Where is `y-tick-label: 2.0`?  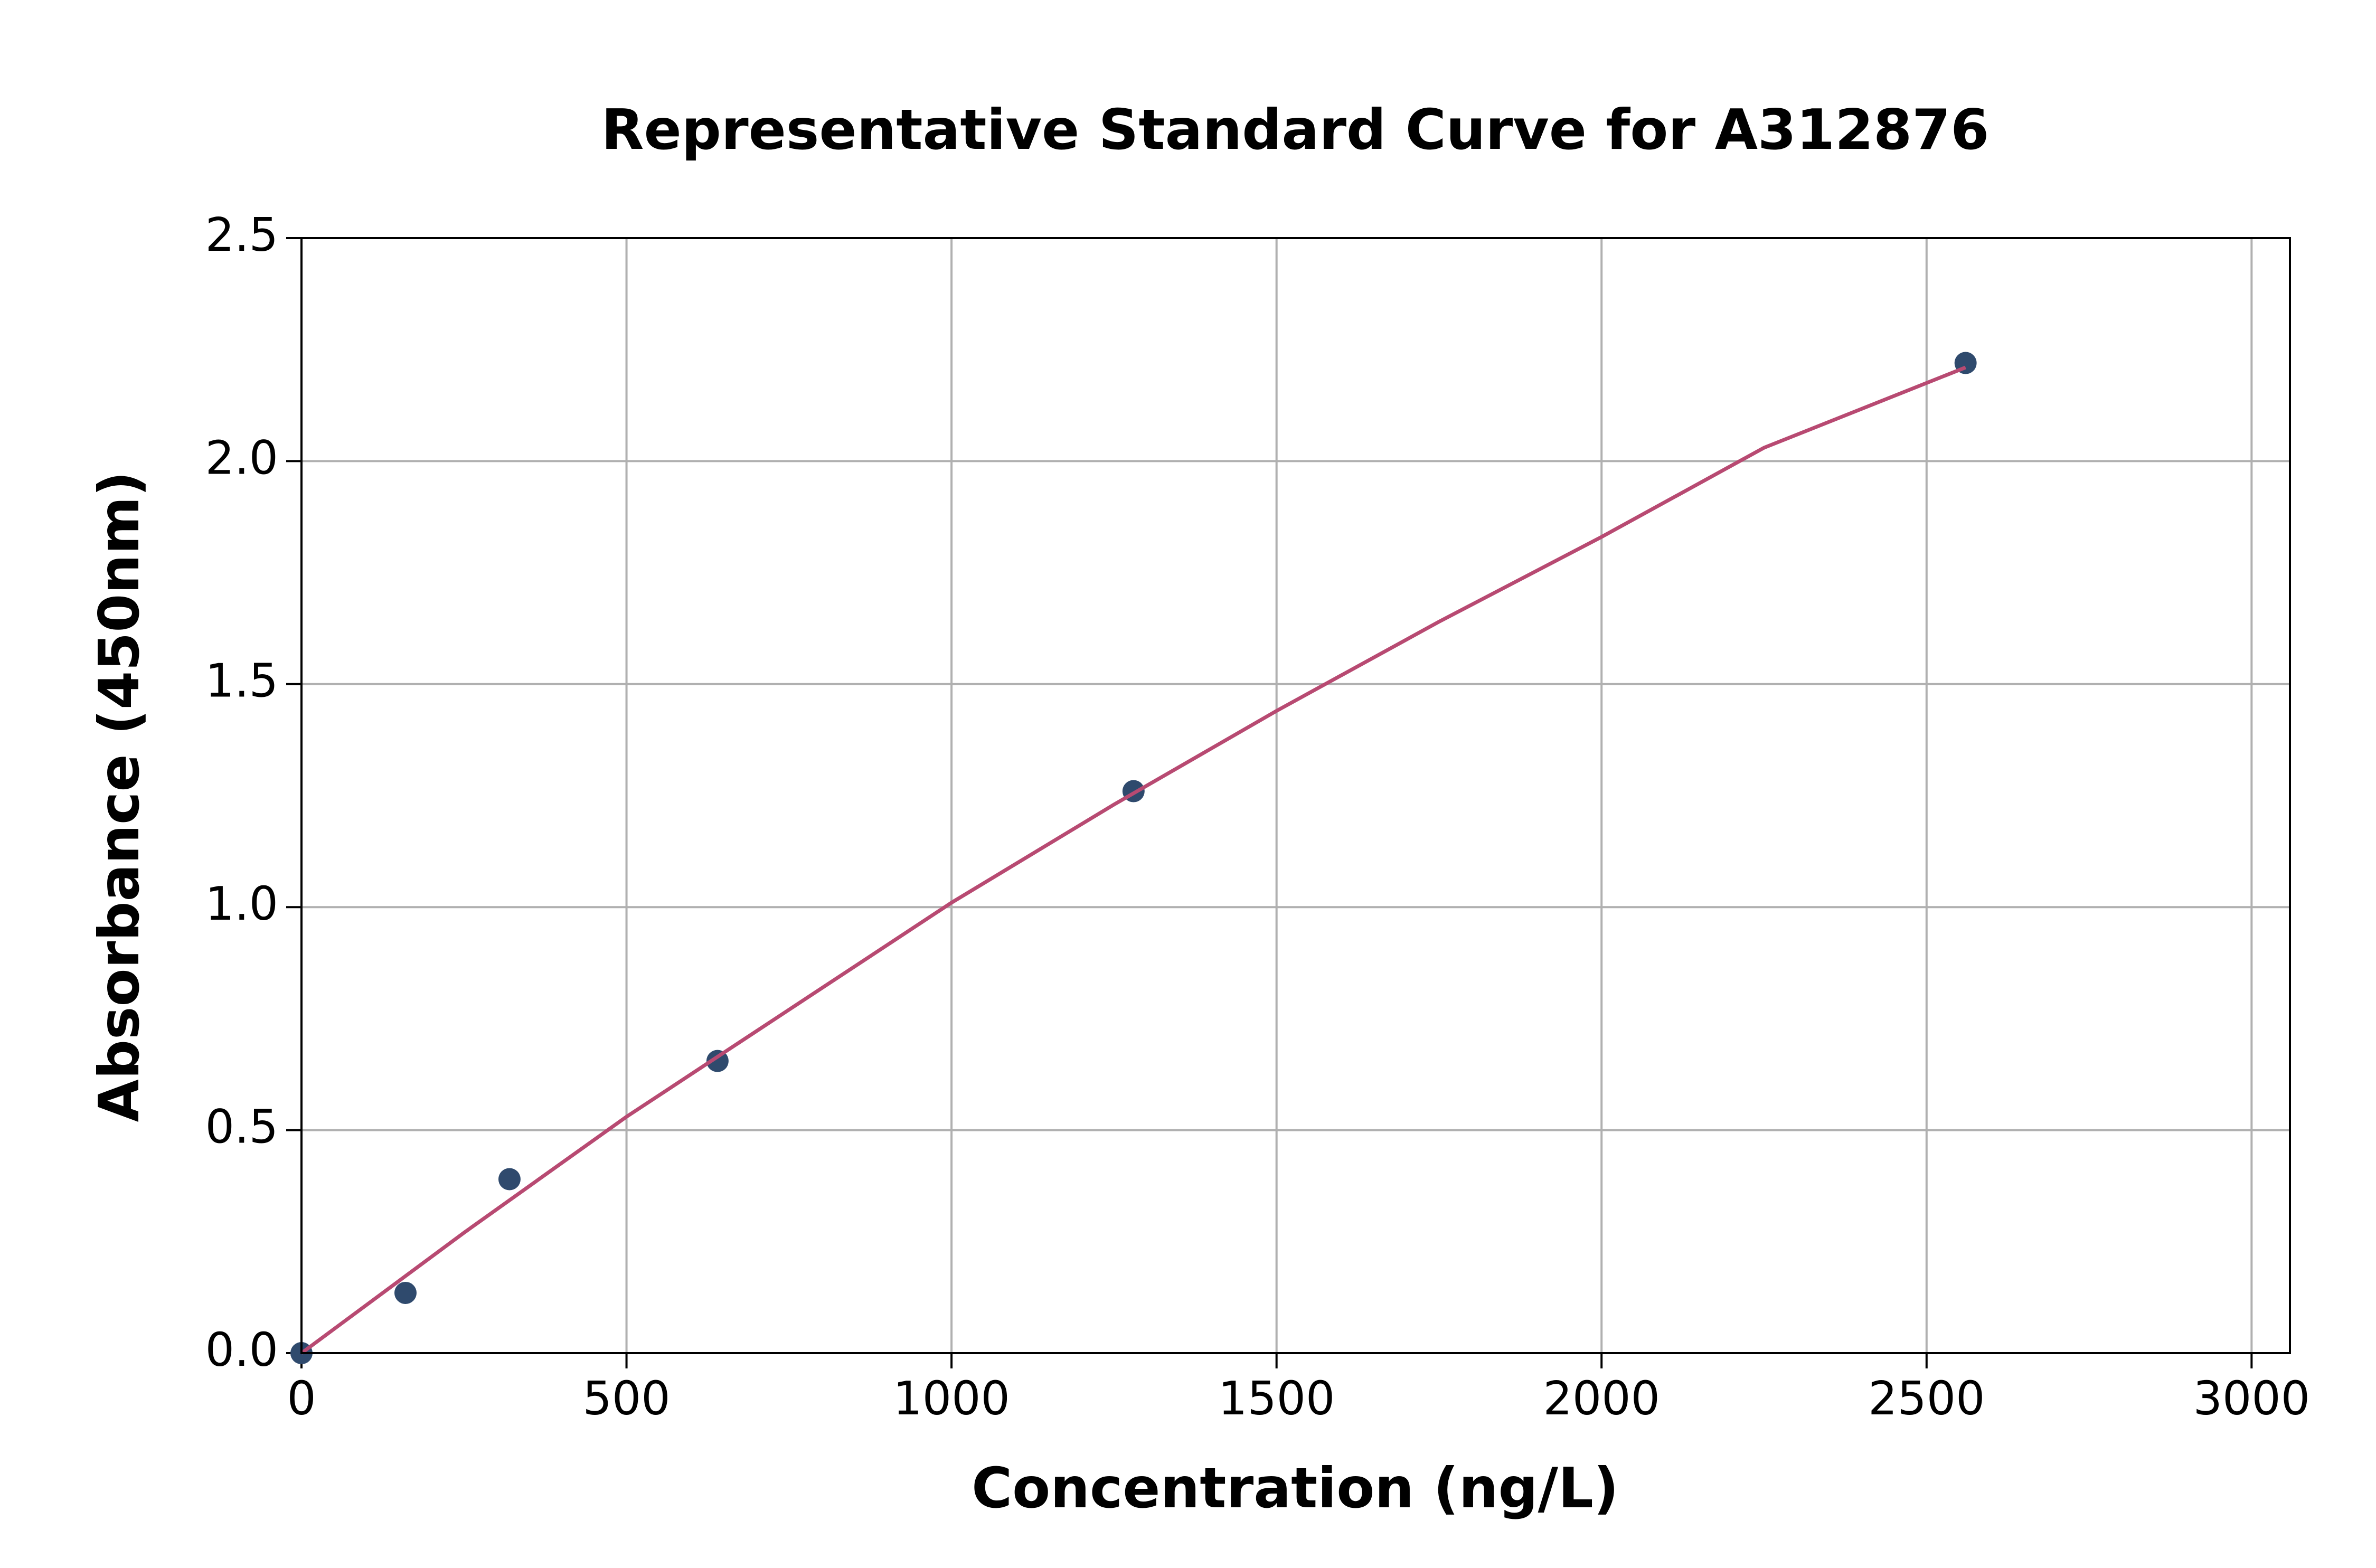 y-tick-label: 2.0 is located at coordinates (242, 458).